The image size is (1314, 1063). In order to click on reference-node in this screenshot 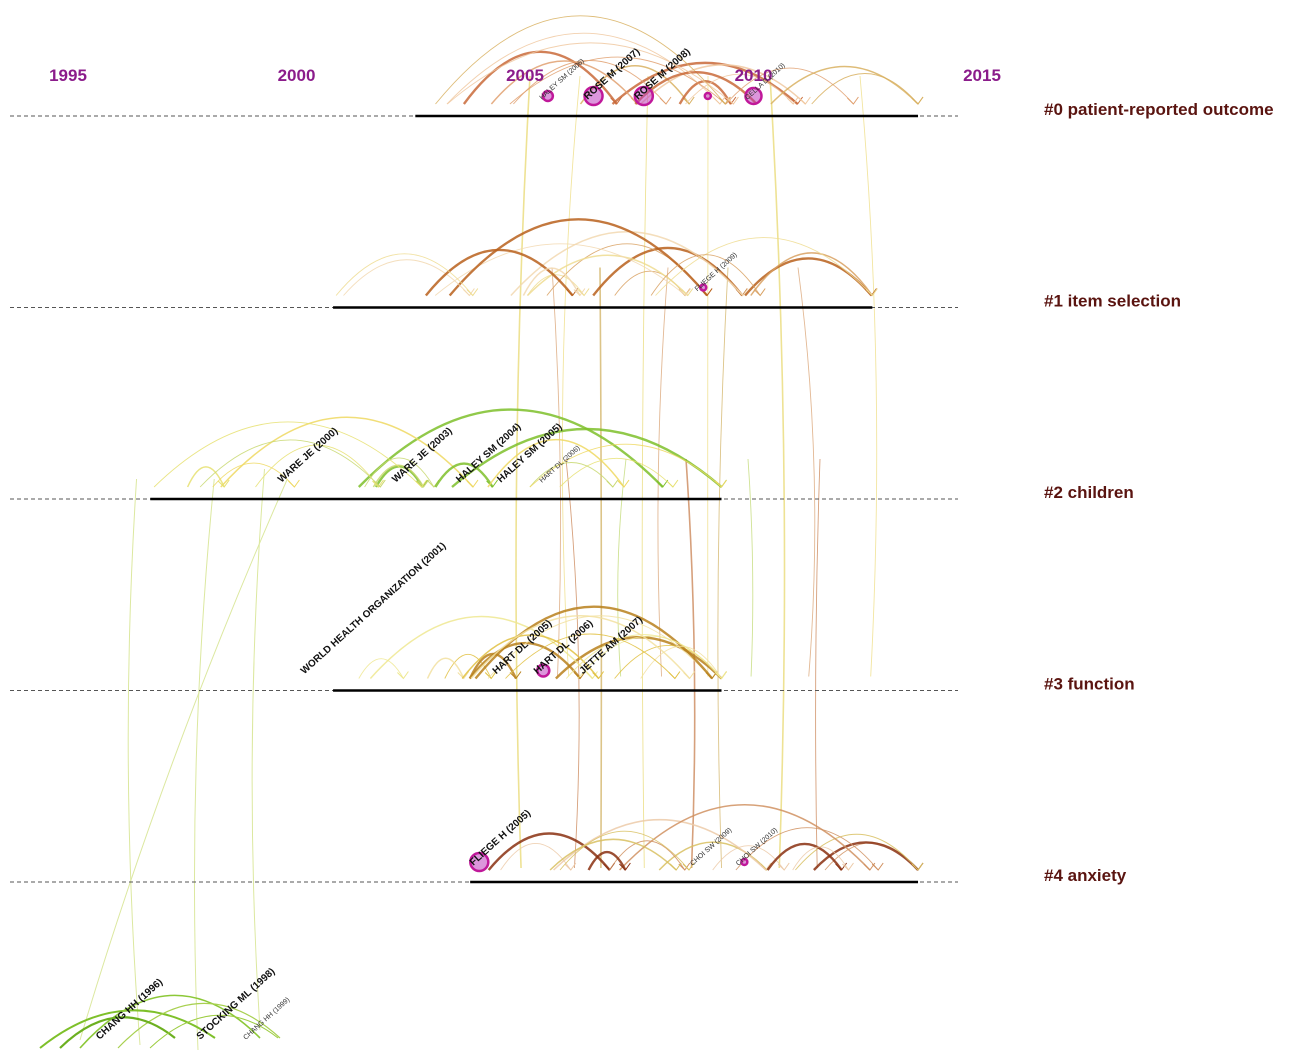, I will do `click(708, 96)`.